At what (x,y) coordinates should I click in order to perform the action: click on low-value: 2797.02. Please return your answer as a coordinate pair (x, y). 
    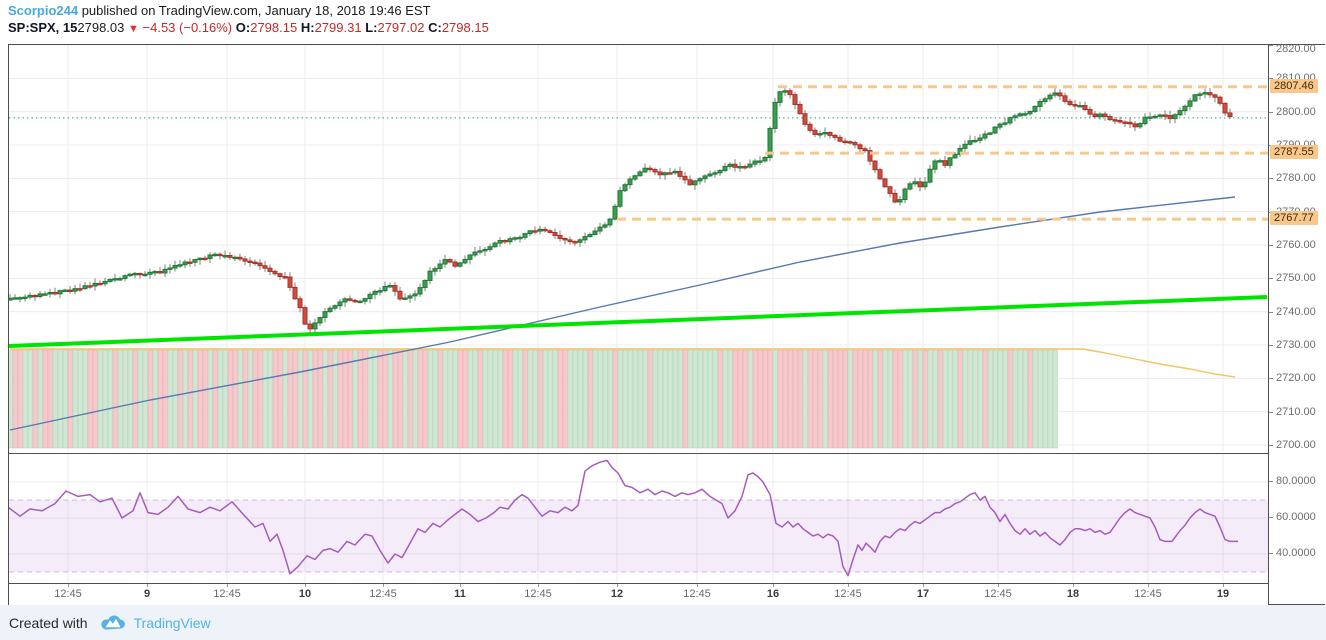
    Looking at the image, I should click on (401, 27).